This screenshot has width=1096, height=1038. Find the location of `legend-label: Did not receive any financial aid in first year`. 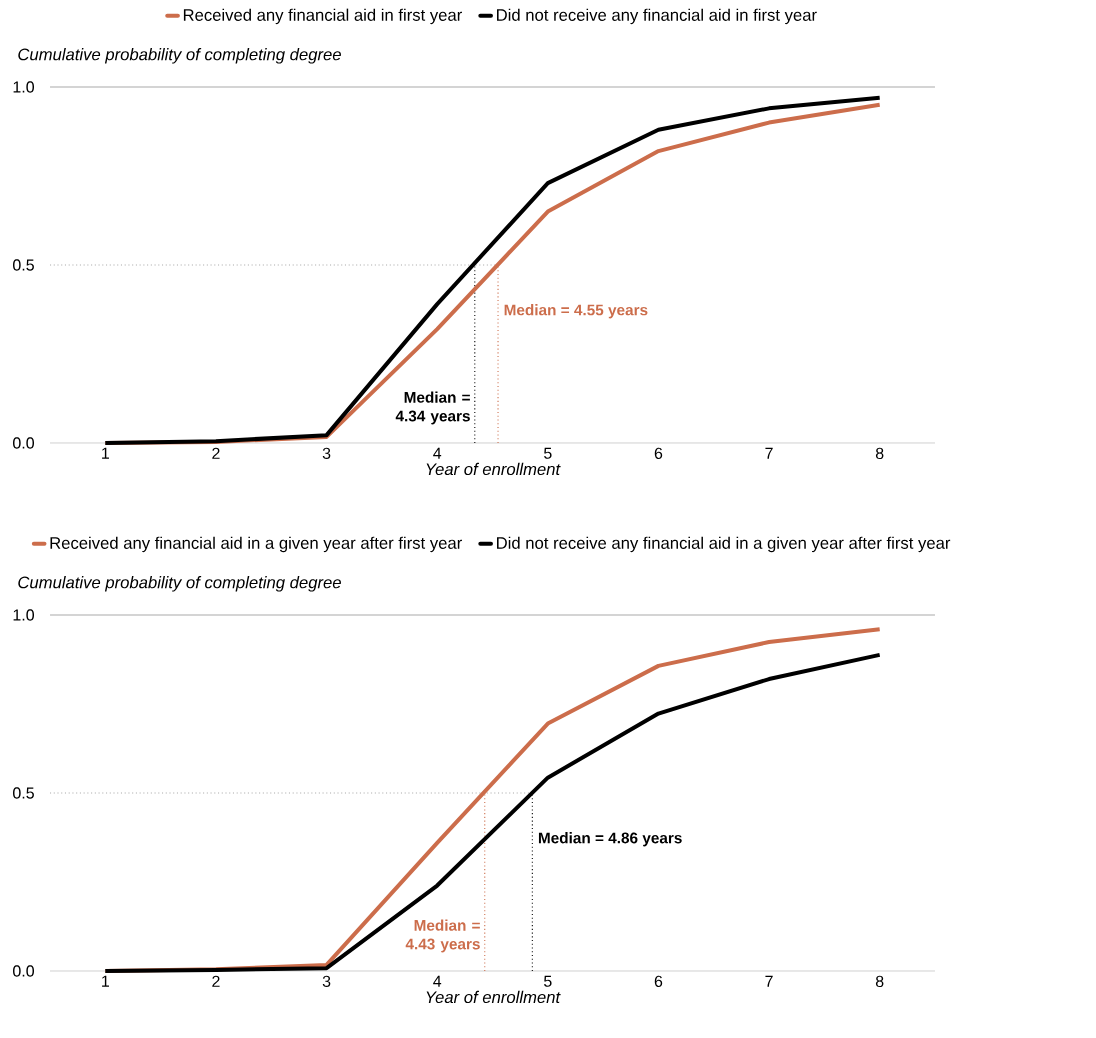

legend-label: Did not receive any financial aid in first year is located at coordinates (657, 16).